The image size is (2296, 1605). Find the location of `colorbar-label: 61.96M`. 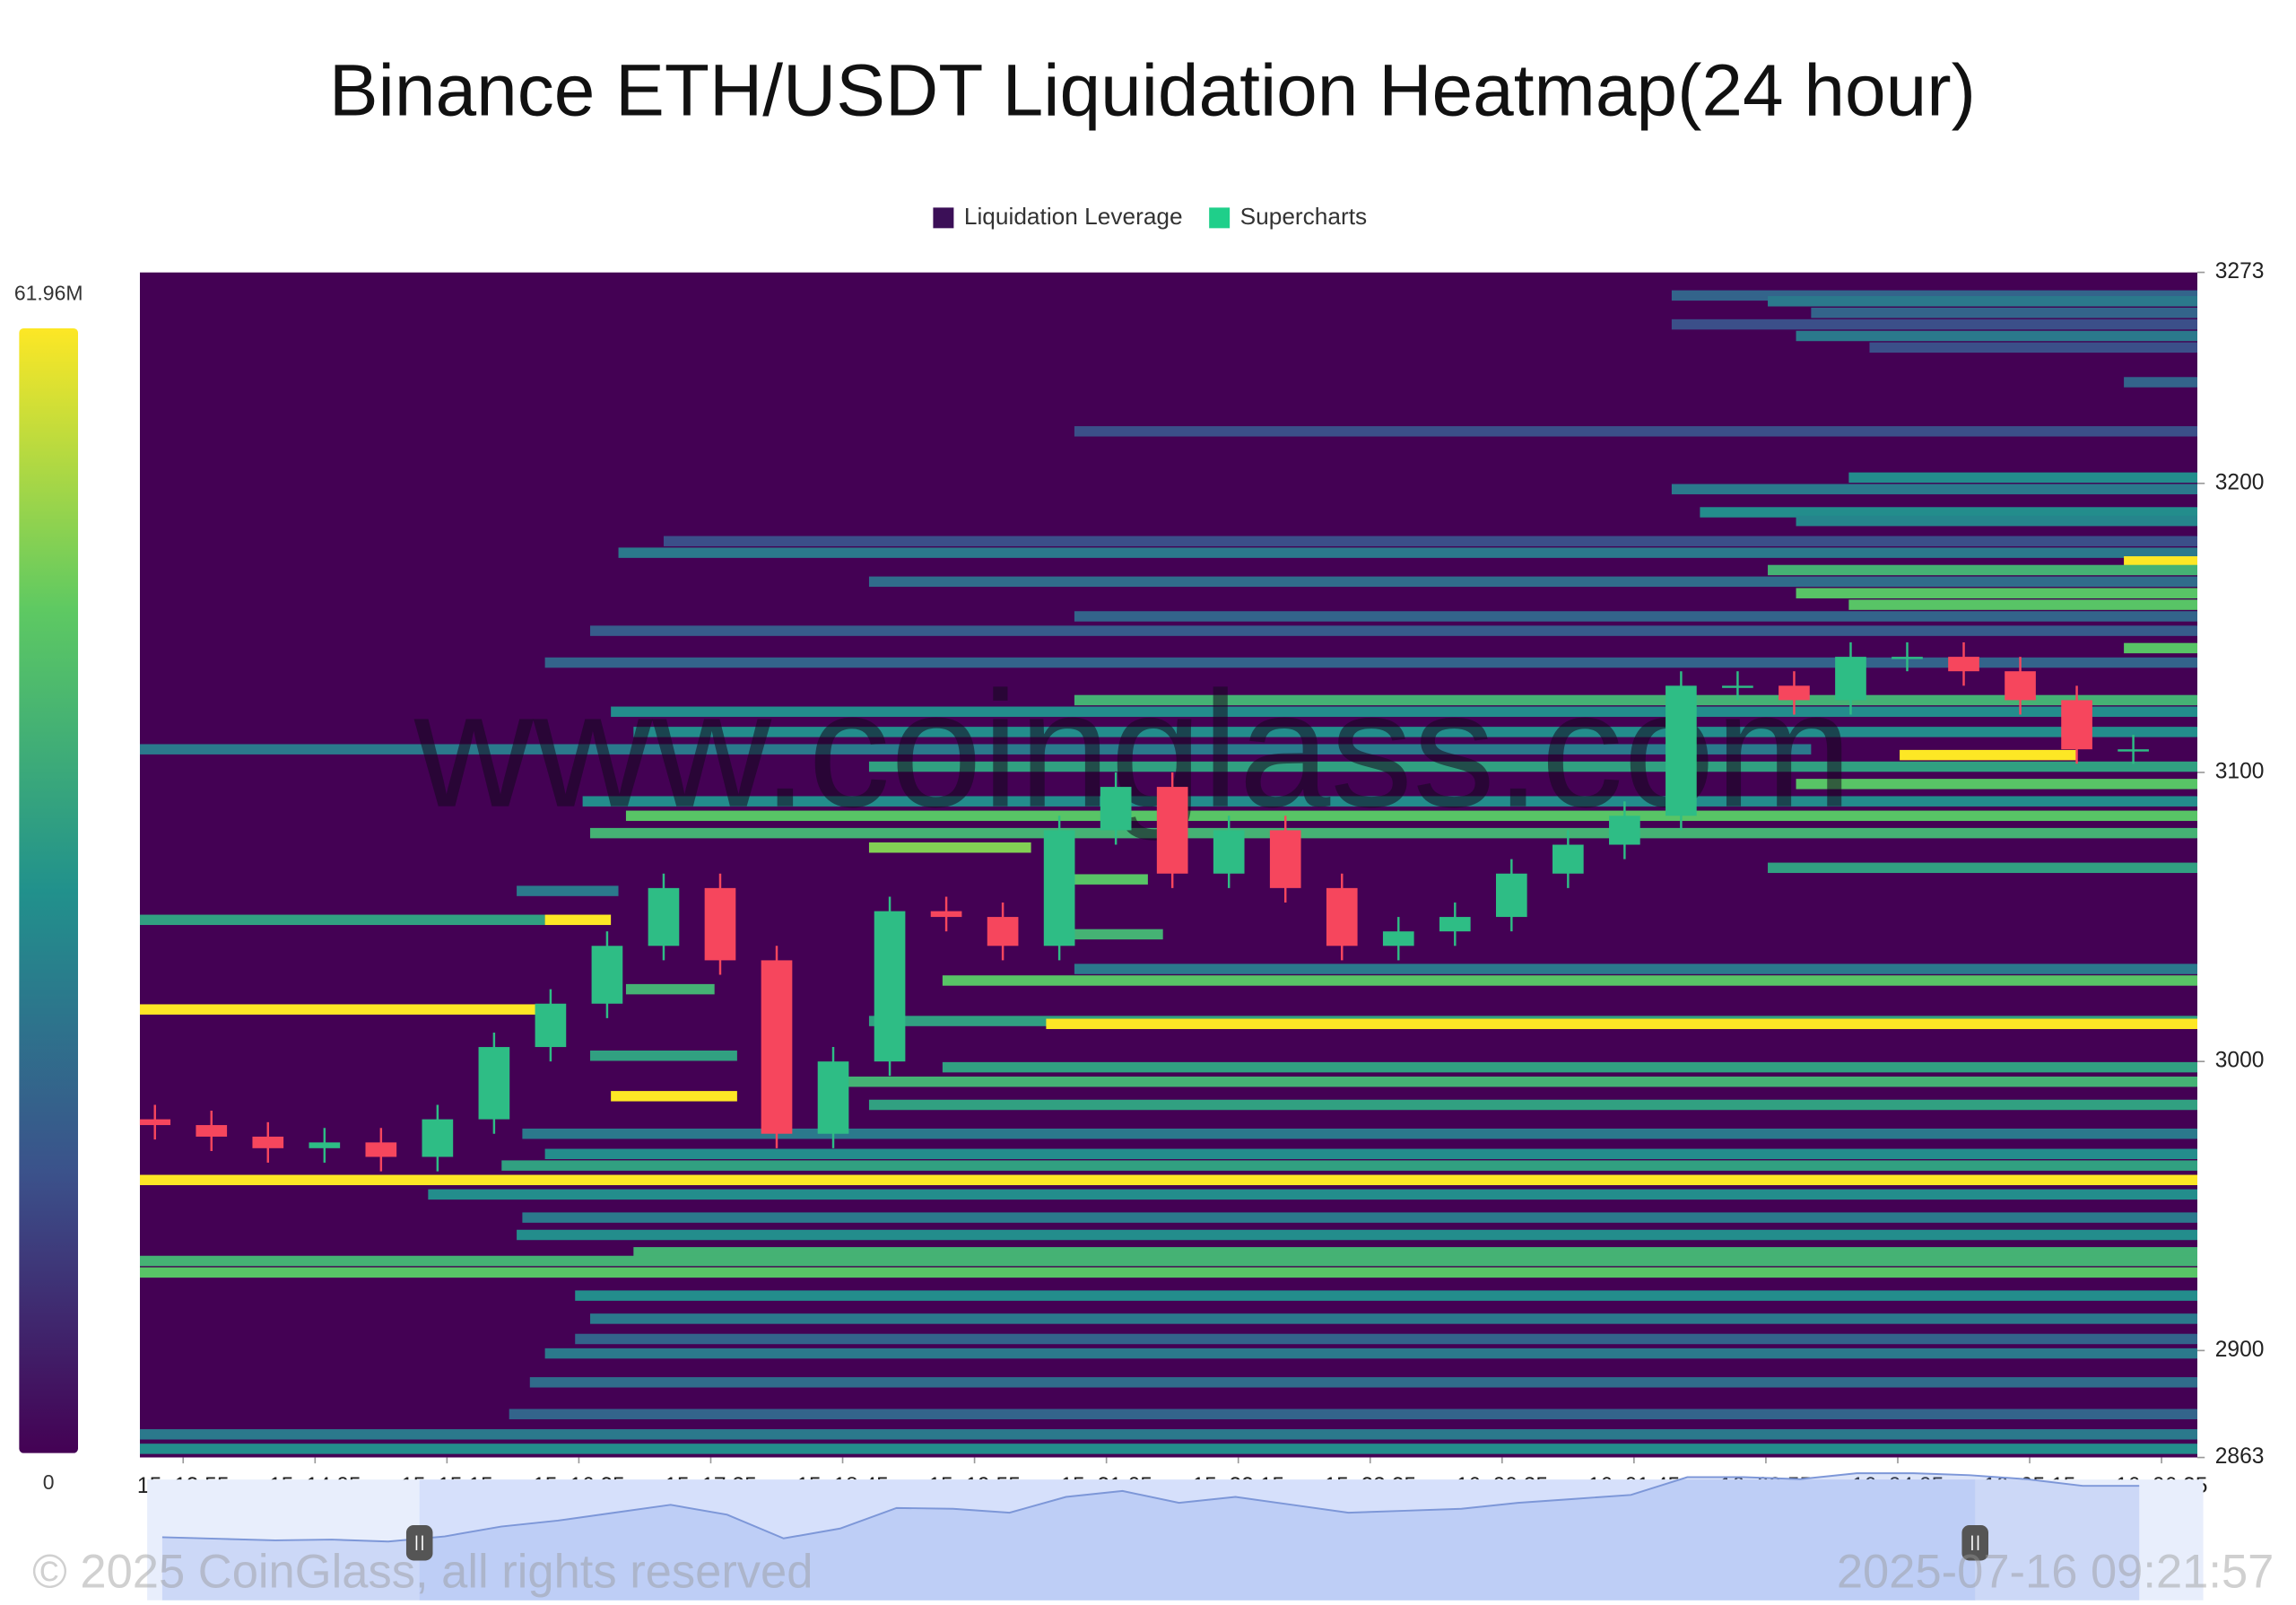

colorbar-label: 61.96M is located at coordinates (48, 292).